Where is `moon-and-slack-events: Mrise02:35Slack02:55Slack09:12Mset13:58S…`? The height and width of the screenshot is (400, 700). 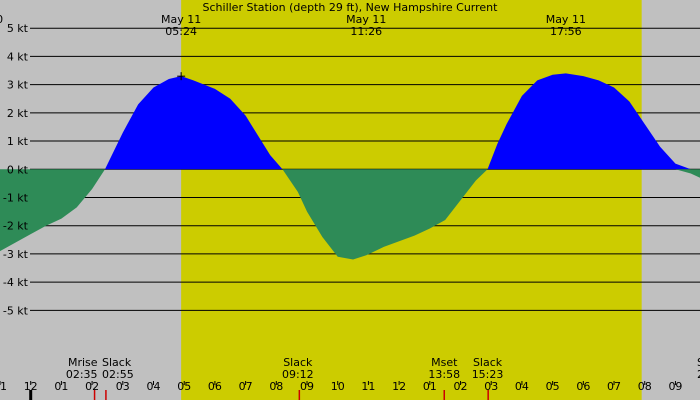
moon-and-slack-events: Mrise02:35Slack02:55Slack09:12Mset13:58S… is located at coordinates (383, 368).